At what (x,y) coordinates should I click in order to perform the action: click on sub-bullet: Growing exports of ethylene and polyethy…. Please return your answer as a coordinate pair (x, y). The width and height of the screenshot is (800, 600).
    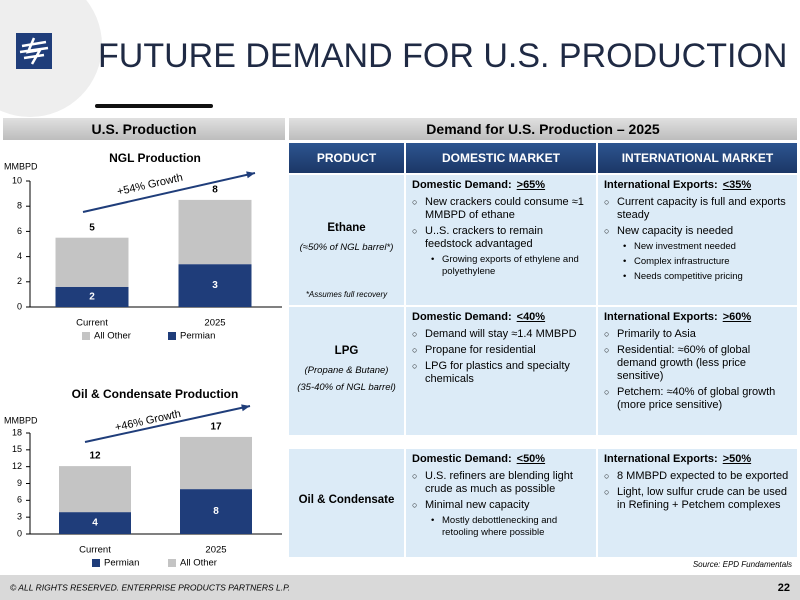
    Looking at the image, I should click on (501, 266).